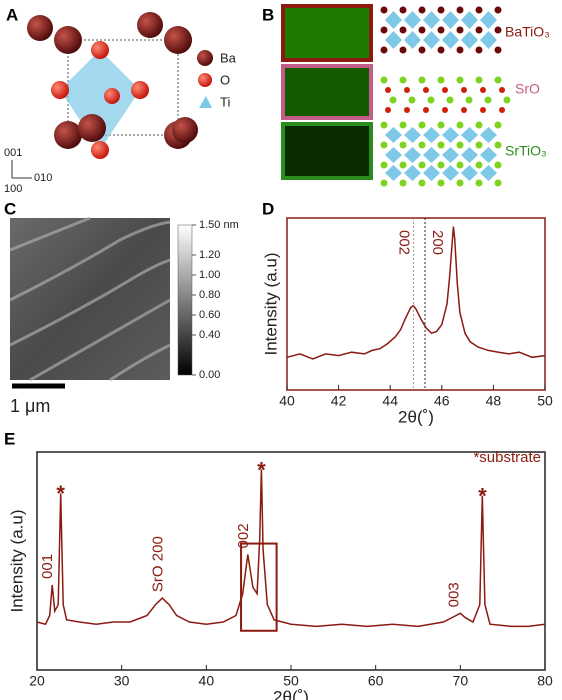  I want to click on data-line, so click(416, 293).